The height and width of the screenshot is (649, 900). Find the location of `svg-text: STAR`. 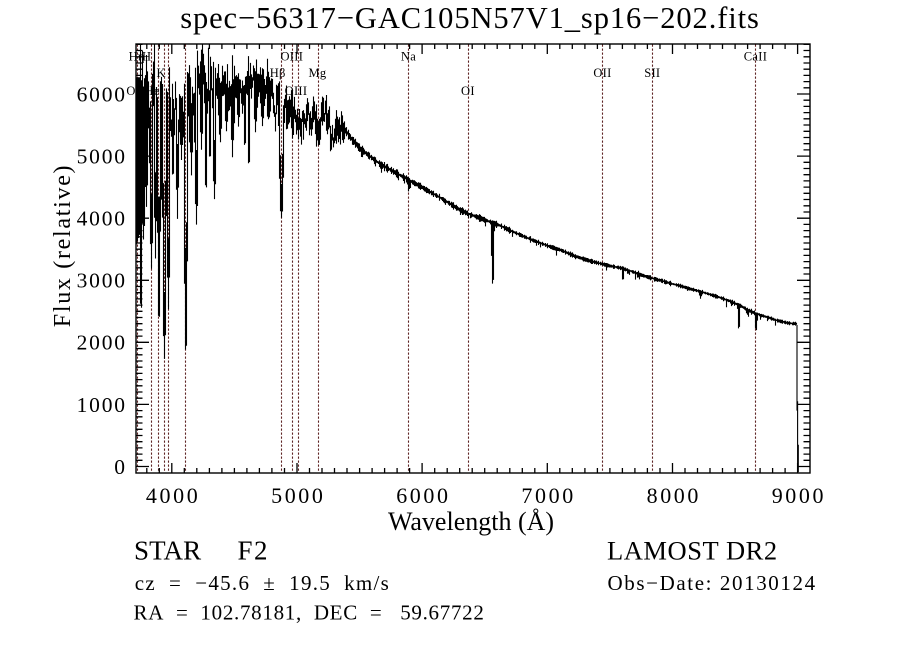

svg-text: STAR is located at coordinates (167, 551).